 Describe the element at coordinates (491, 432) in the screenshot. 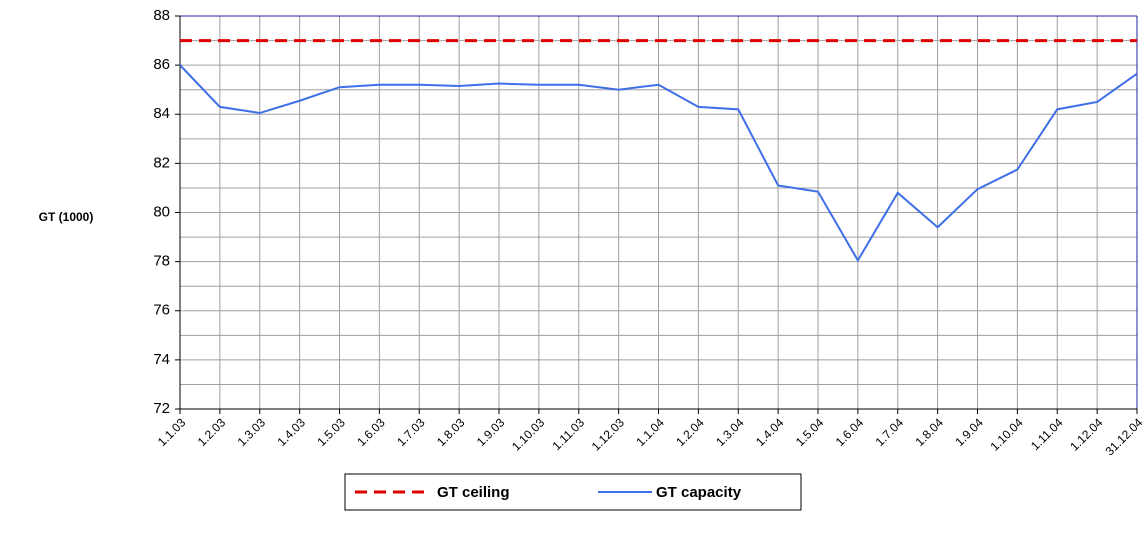

I see `x-tick-label: 1.9.03` at that location.